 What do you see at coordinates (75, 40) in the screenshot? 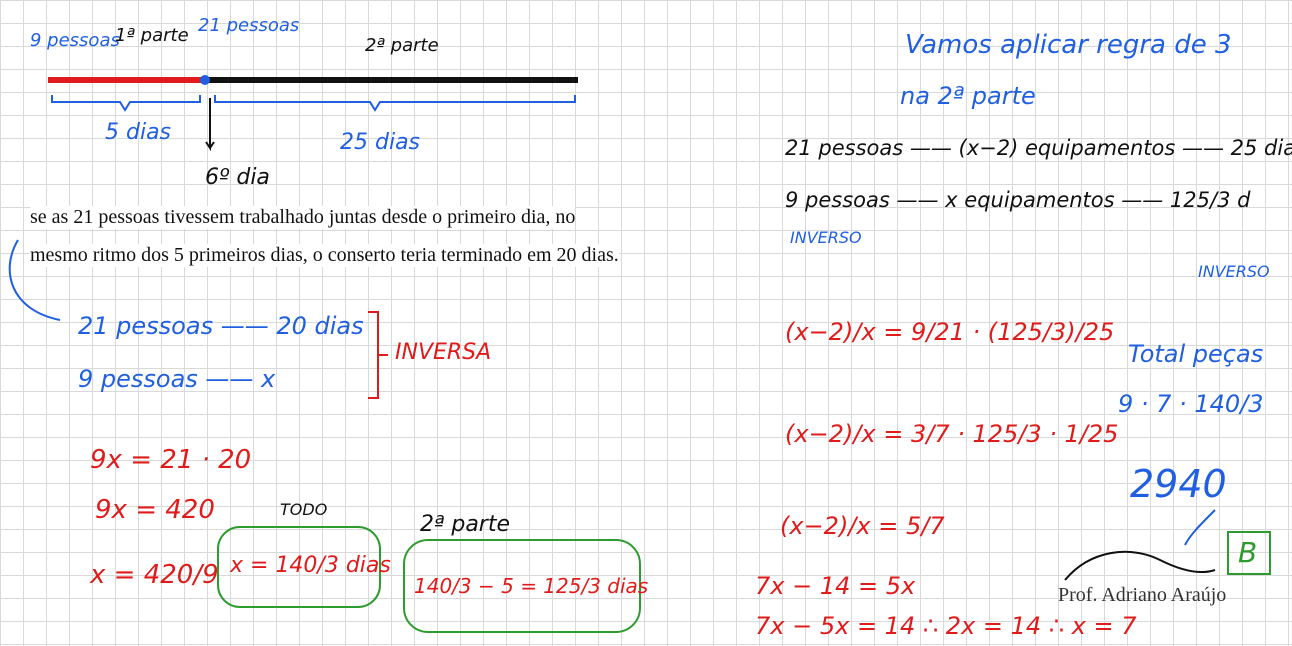
I see `label: 9 pessoas` at bounding box center [75, 40].